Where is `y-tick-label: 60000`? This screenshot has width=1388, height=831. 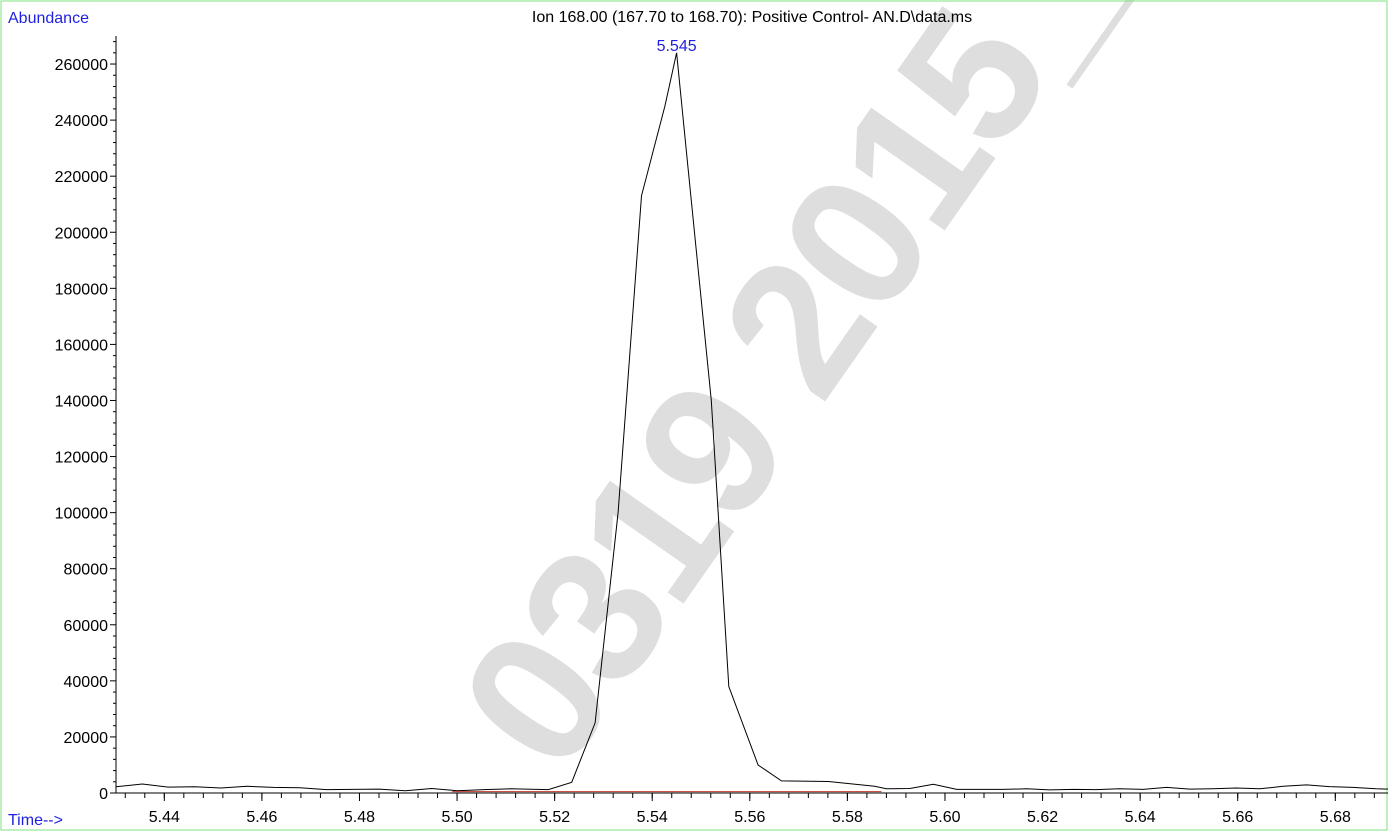
y-tick-label: 60000 is located at coordinates (86, 626).